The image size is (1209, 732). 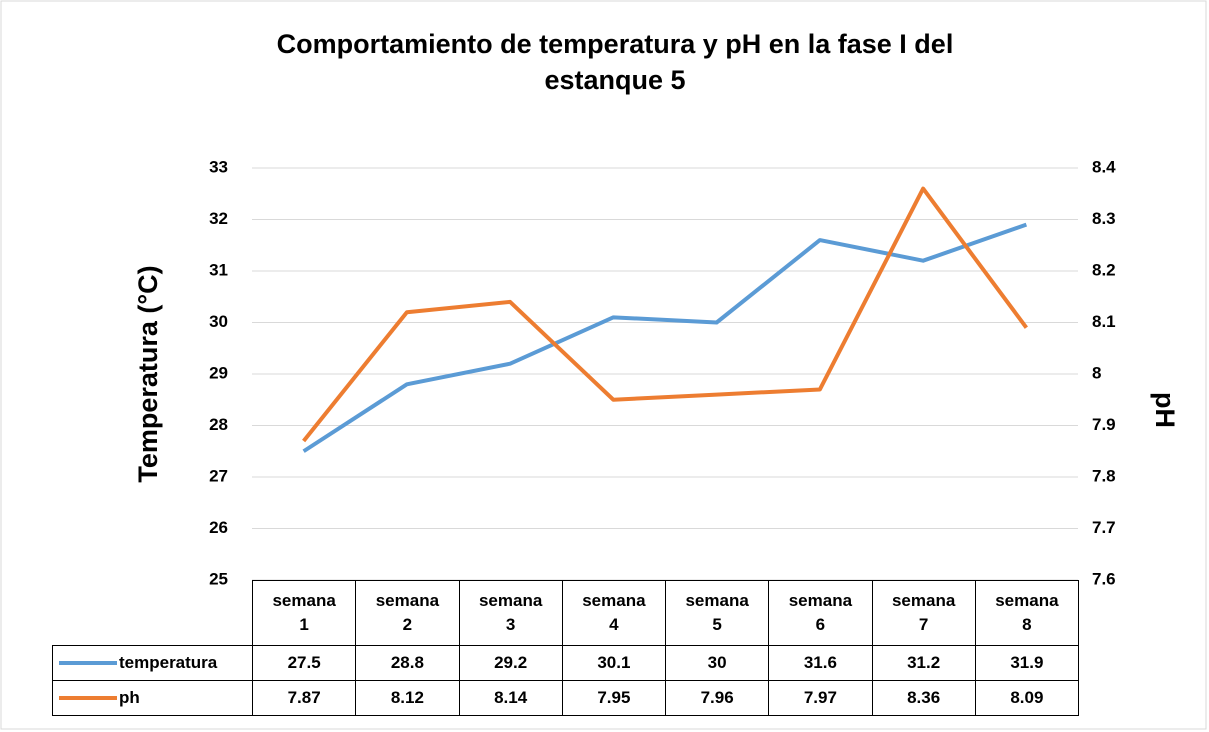 What do you see at coordinates (1026, 613) in the screenshot?
I see `table-header: semana 8` at bounding box center [1026, 613].